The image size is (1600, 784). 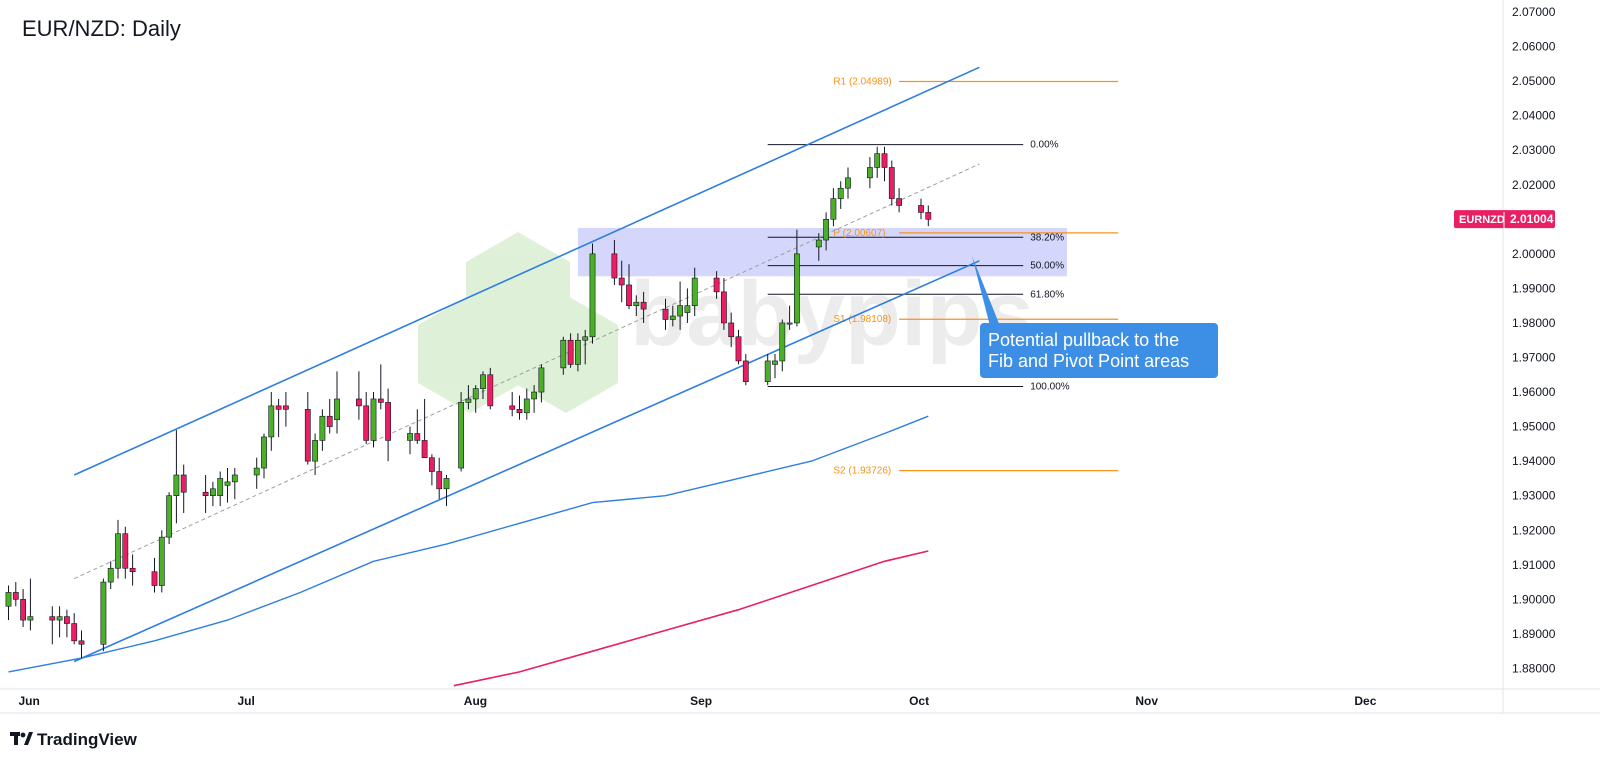 What do you see at coordinates (1047, 266) in the screenshot?
I see `fib-level-label: 50.00%` at bounding box center [1047, 266].